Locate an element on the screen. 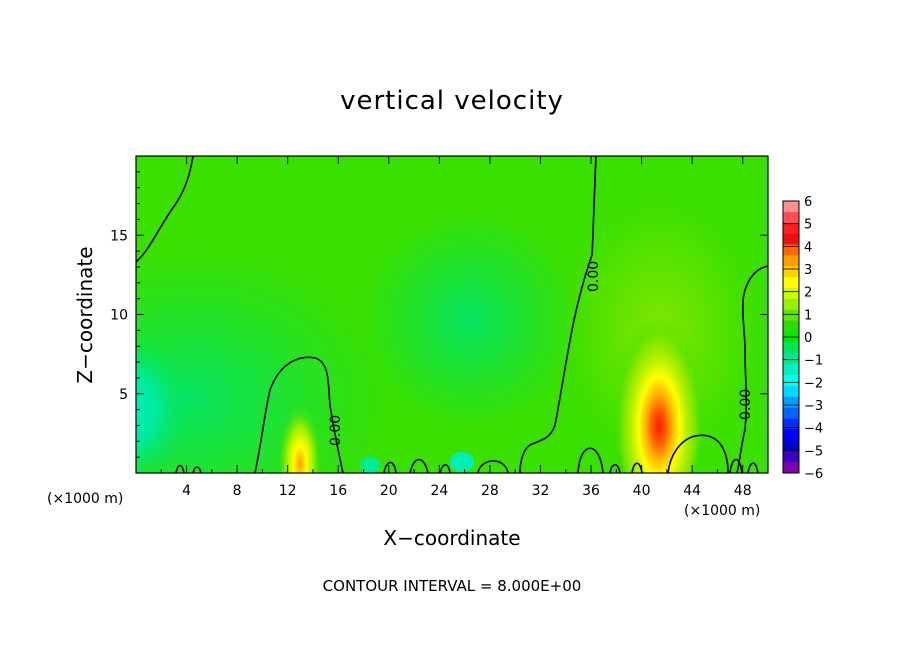 Image resolution: width=904 pixels, height=654 pixels. x-tick-label: 8 is located at coordinates (237, 491).